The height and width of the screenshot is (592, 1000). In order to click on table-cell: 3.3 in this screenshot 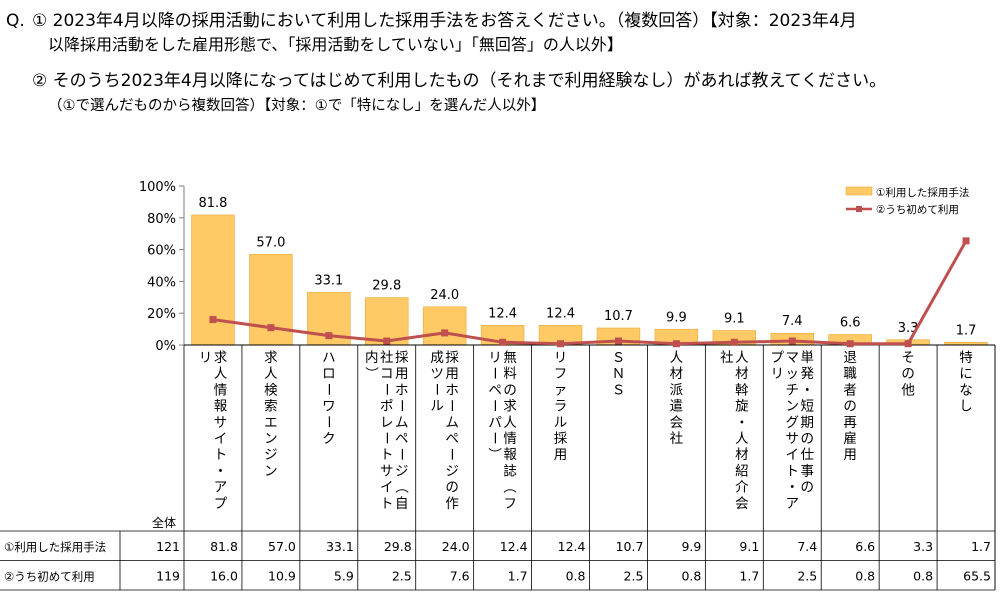, I will do `click(923, 546)`.